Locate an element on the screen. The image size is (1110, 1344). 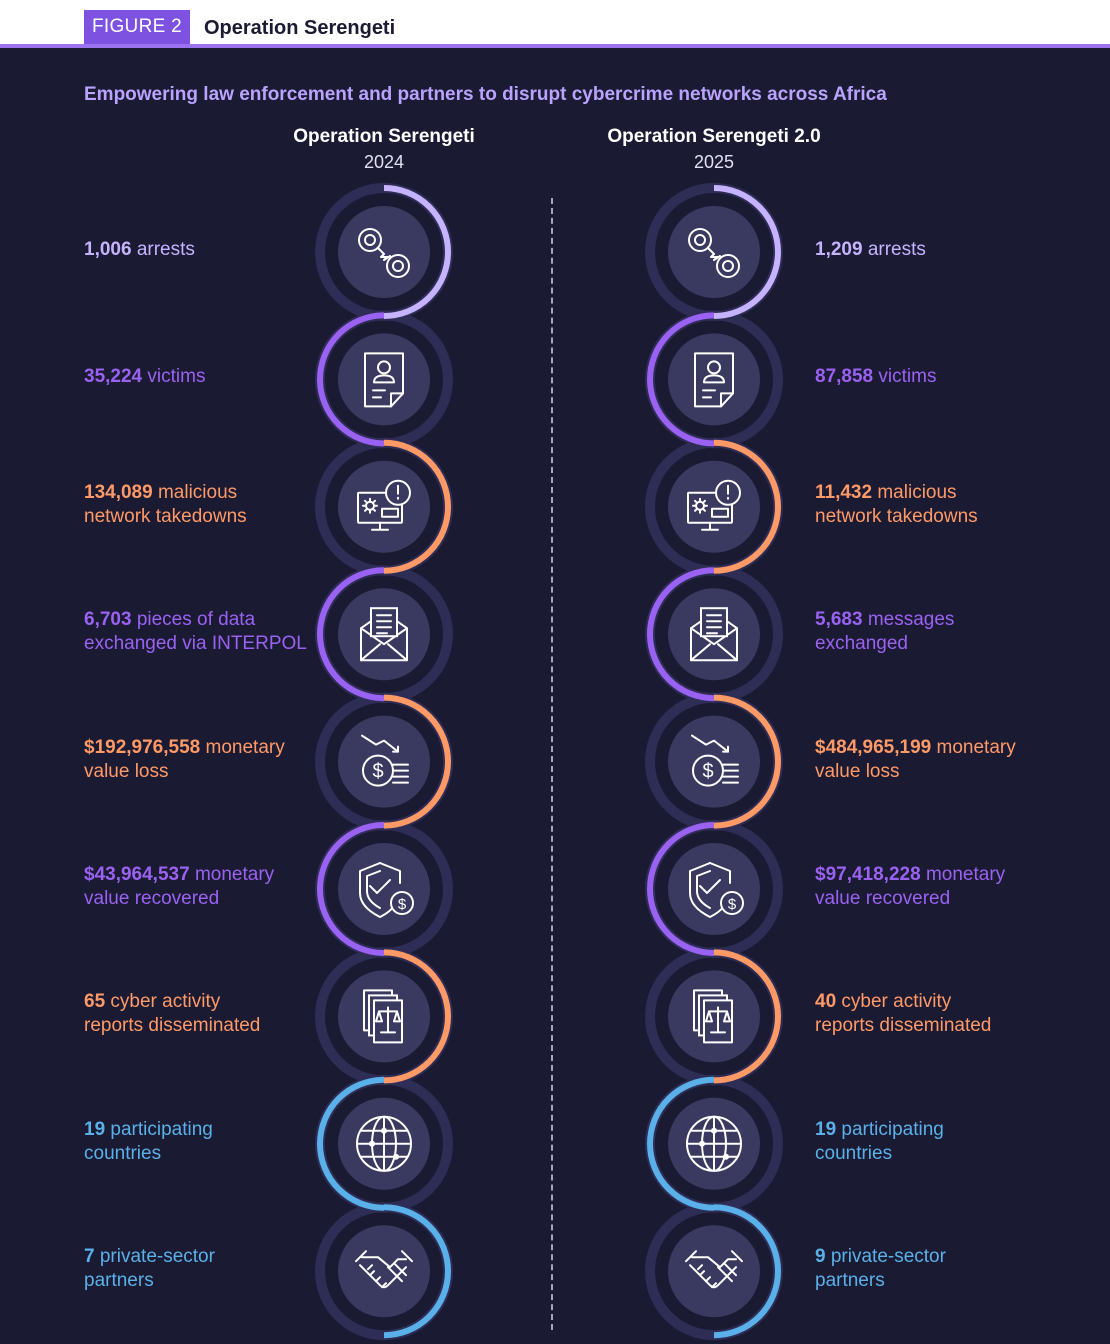
globe-icon is located at coordinates (714, 1143).